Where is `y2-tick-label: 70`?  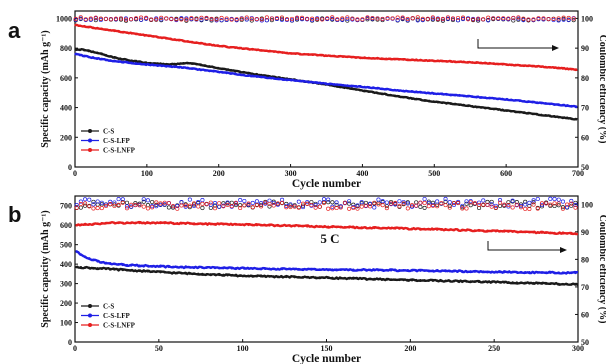
y2-tick-label: 70 is located at coordinates (585, 287).